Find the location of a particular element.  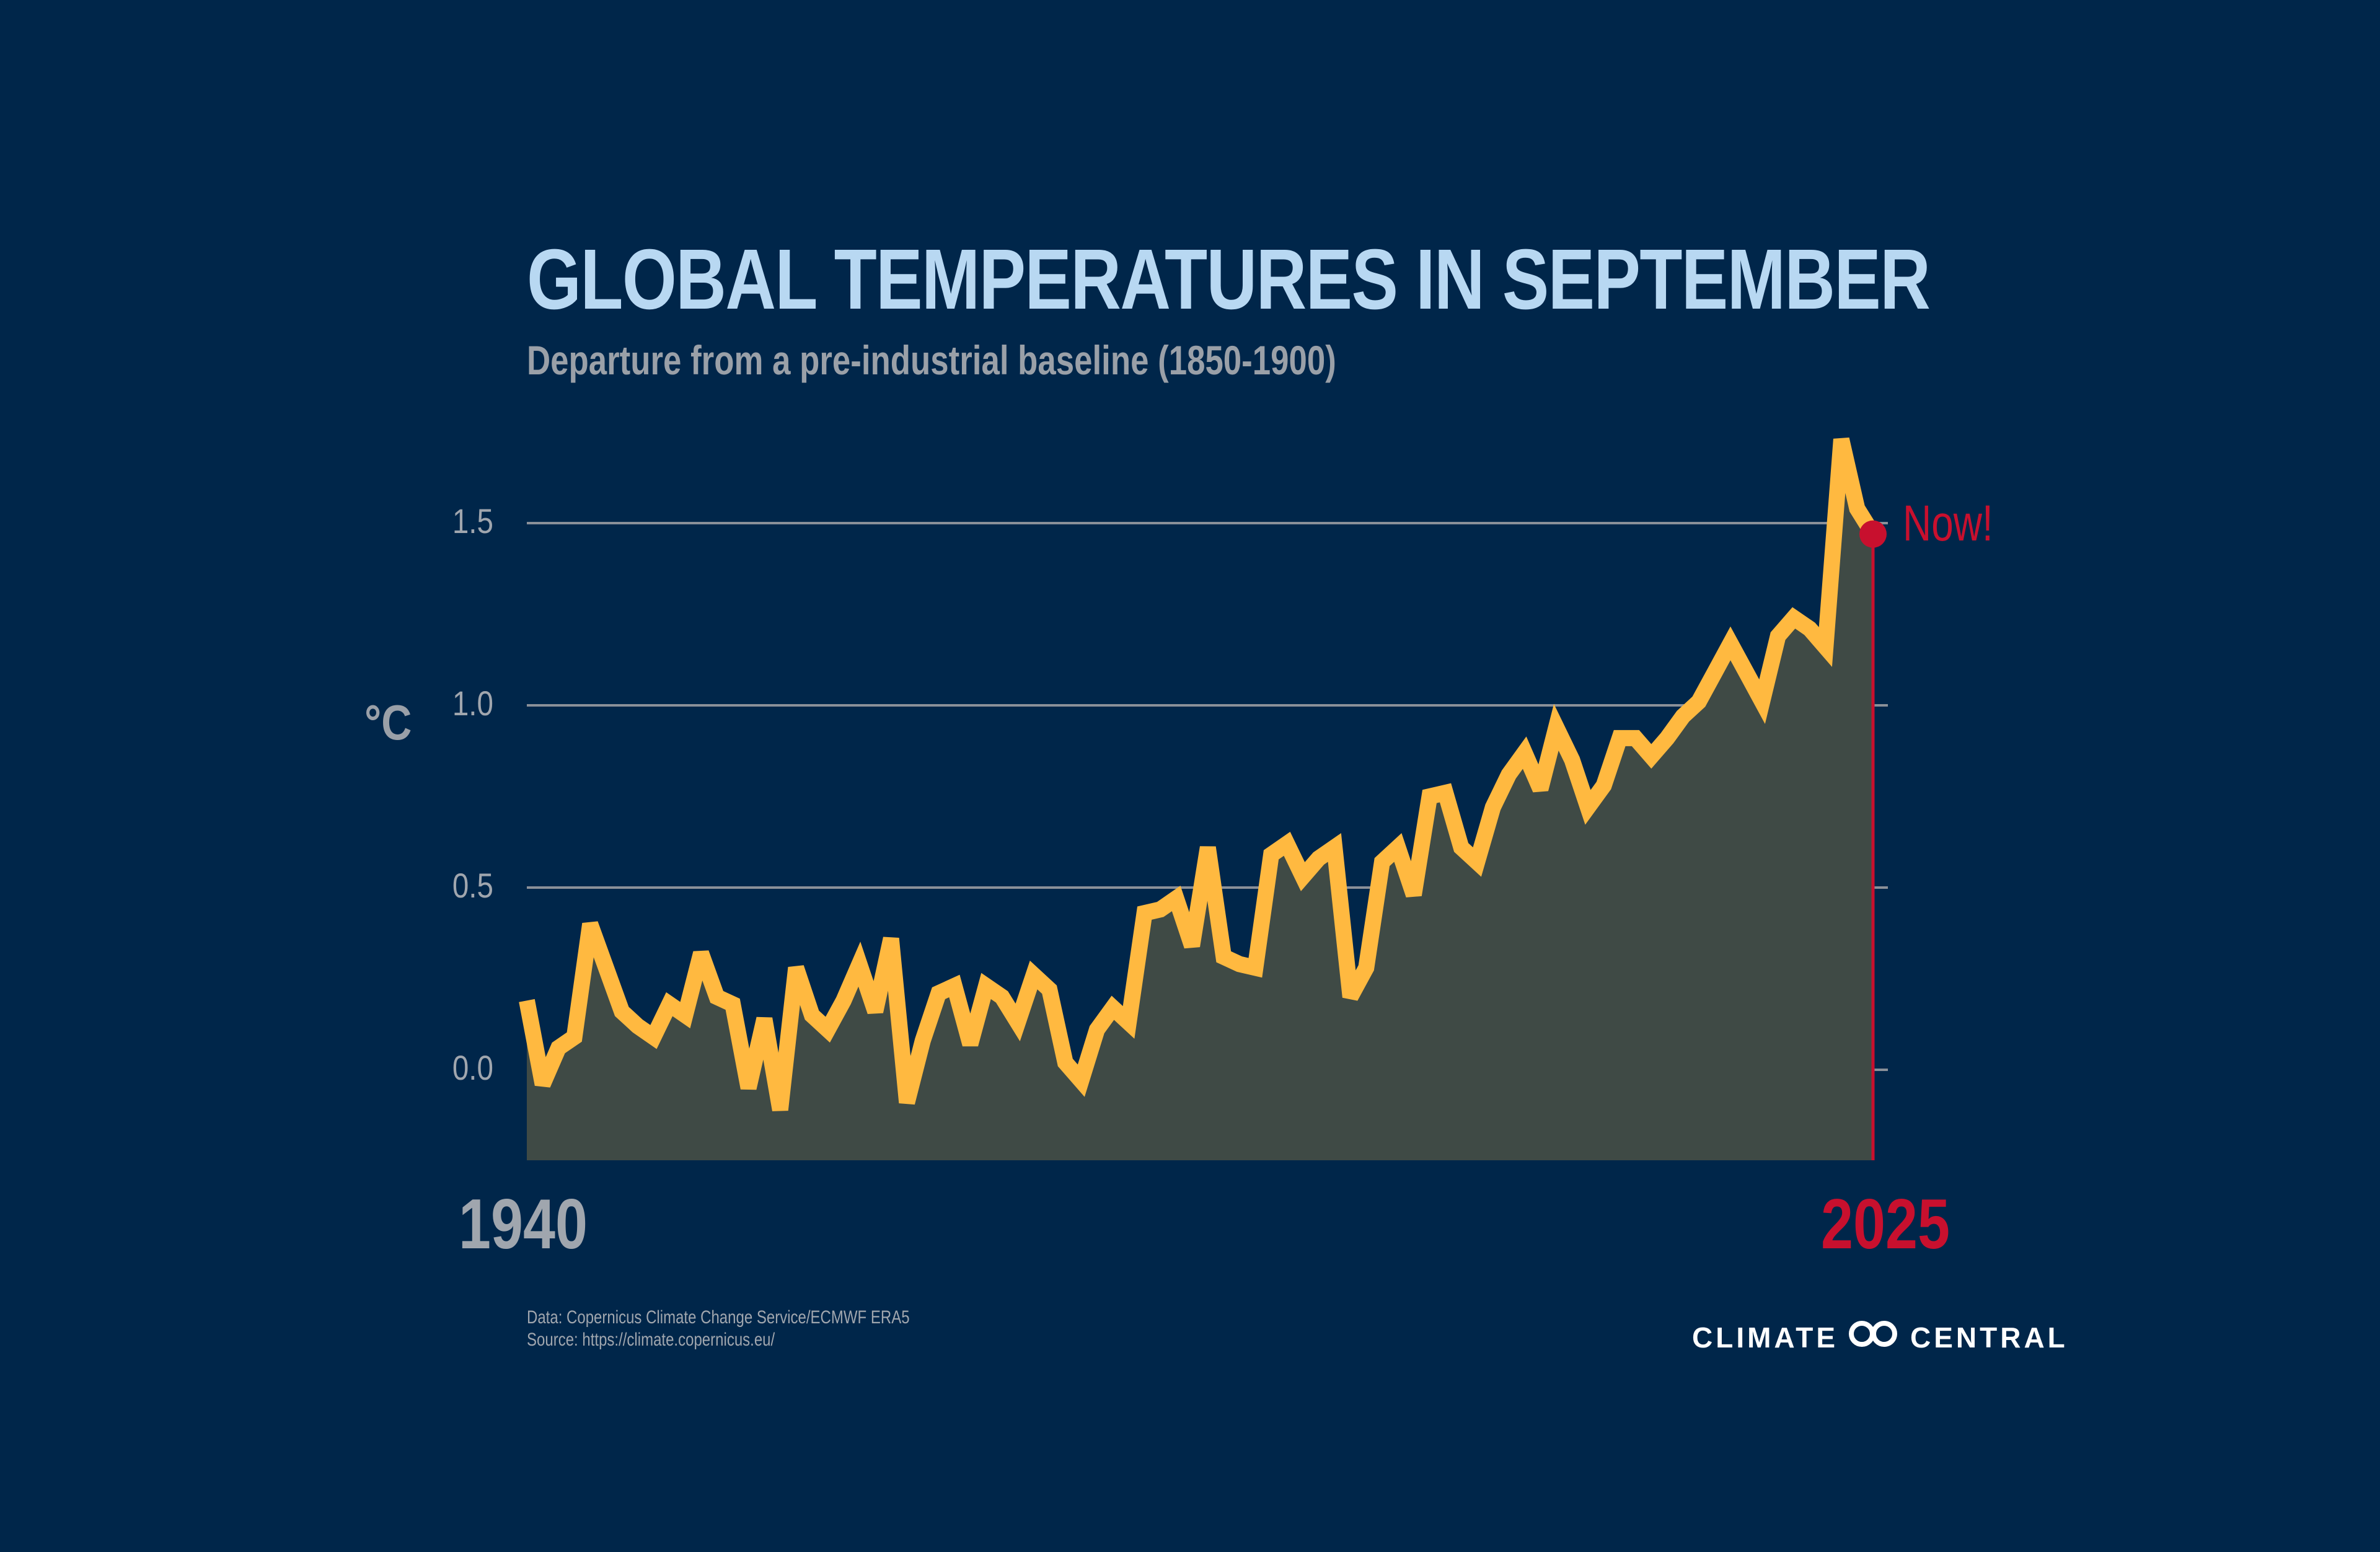

y-tick-label: 0.0 is located at coordinates (472, 1067).